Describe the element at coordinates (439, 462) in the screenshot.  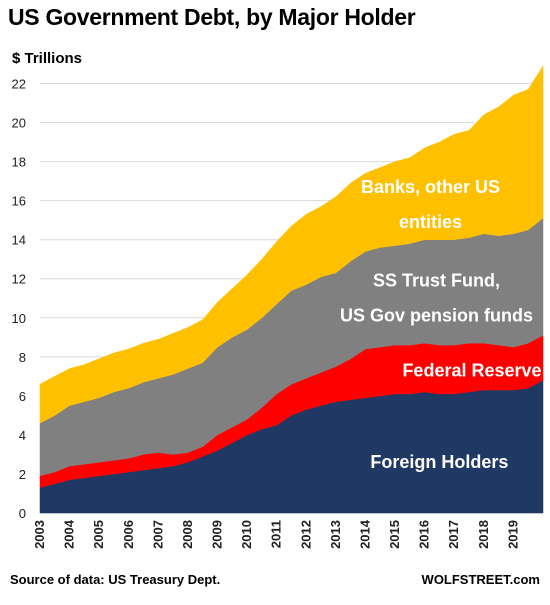
I see `annotation-label: Foreign Holders` at that location.